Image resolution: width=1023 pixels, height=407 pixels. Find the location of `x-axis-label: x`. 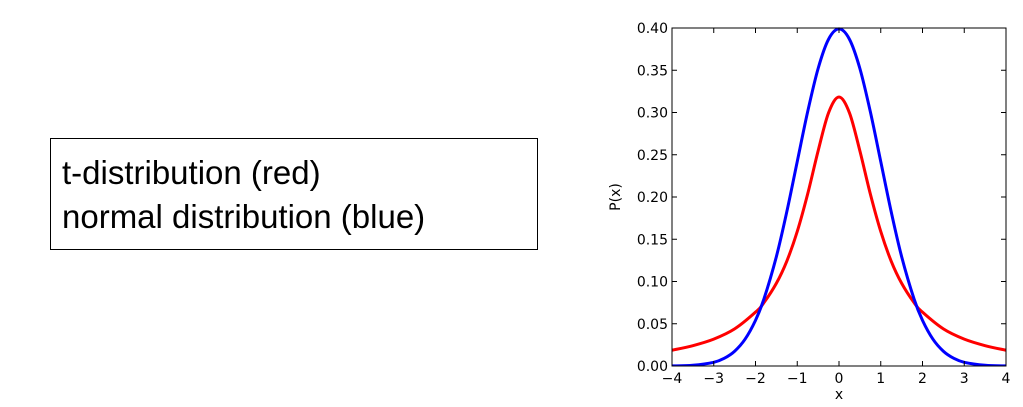

x-axis-label: x is located at coordinates (839, 395).